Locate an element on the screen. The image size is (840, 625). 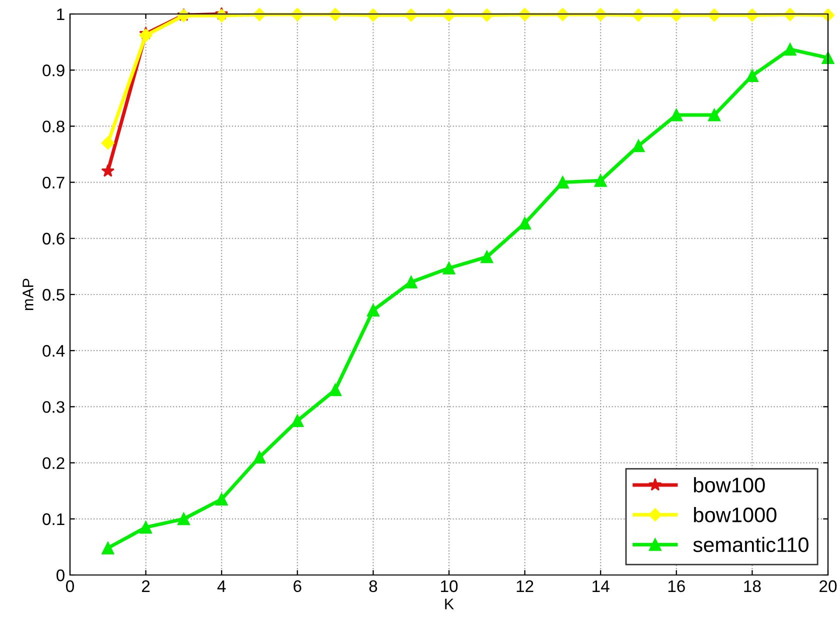
x-tick-label: 2 is located at coordinates (146, 586).